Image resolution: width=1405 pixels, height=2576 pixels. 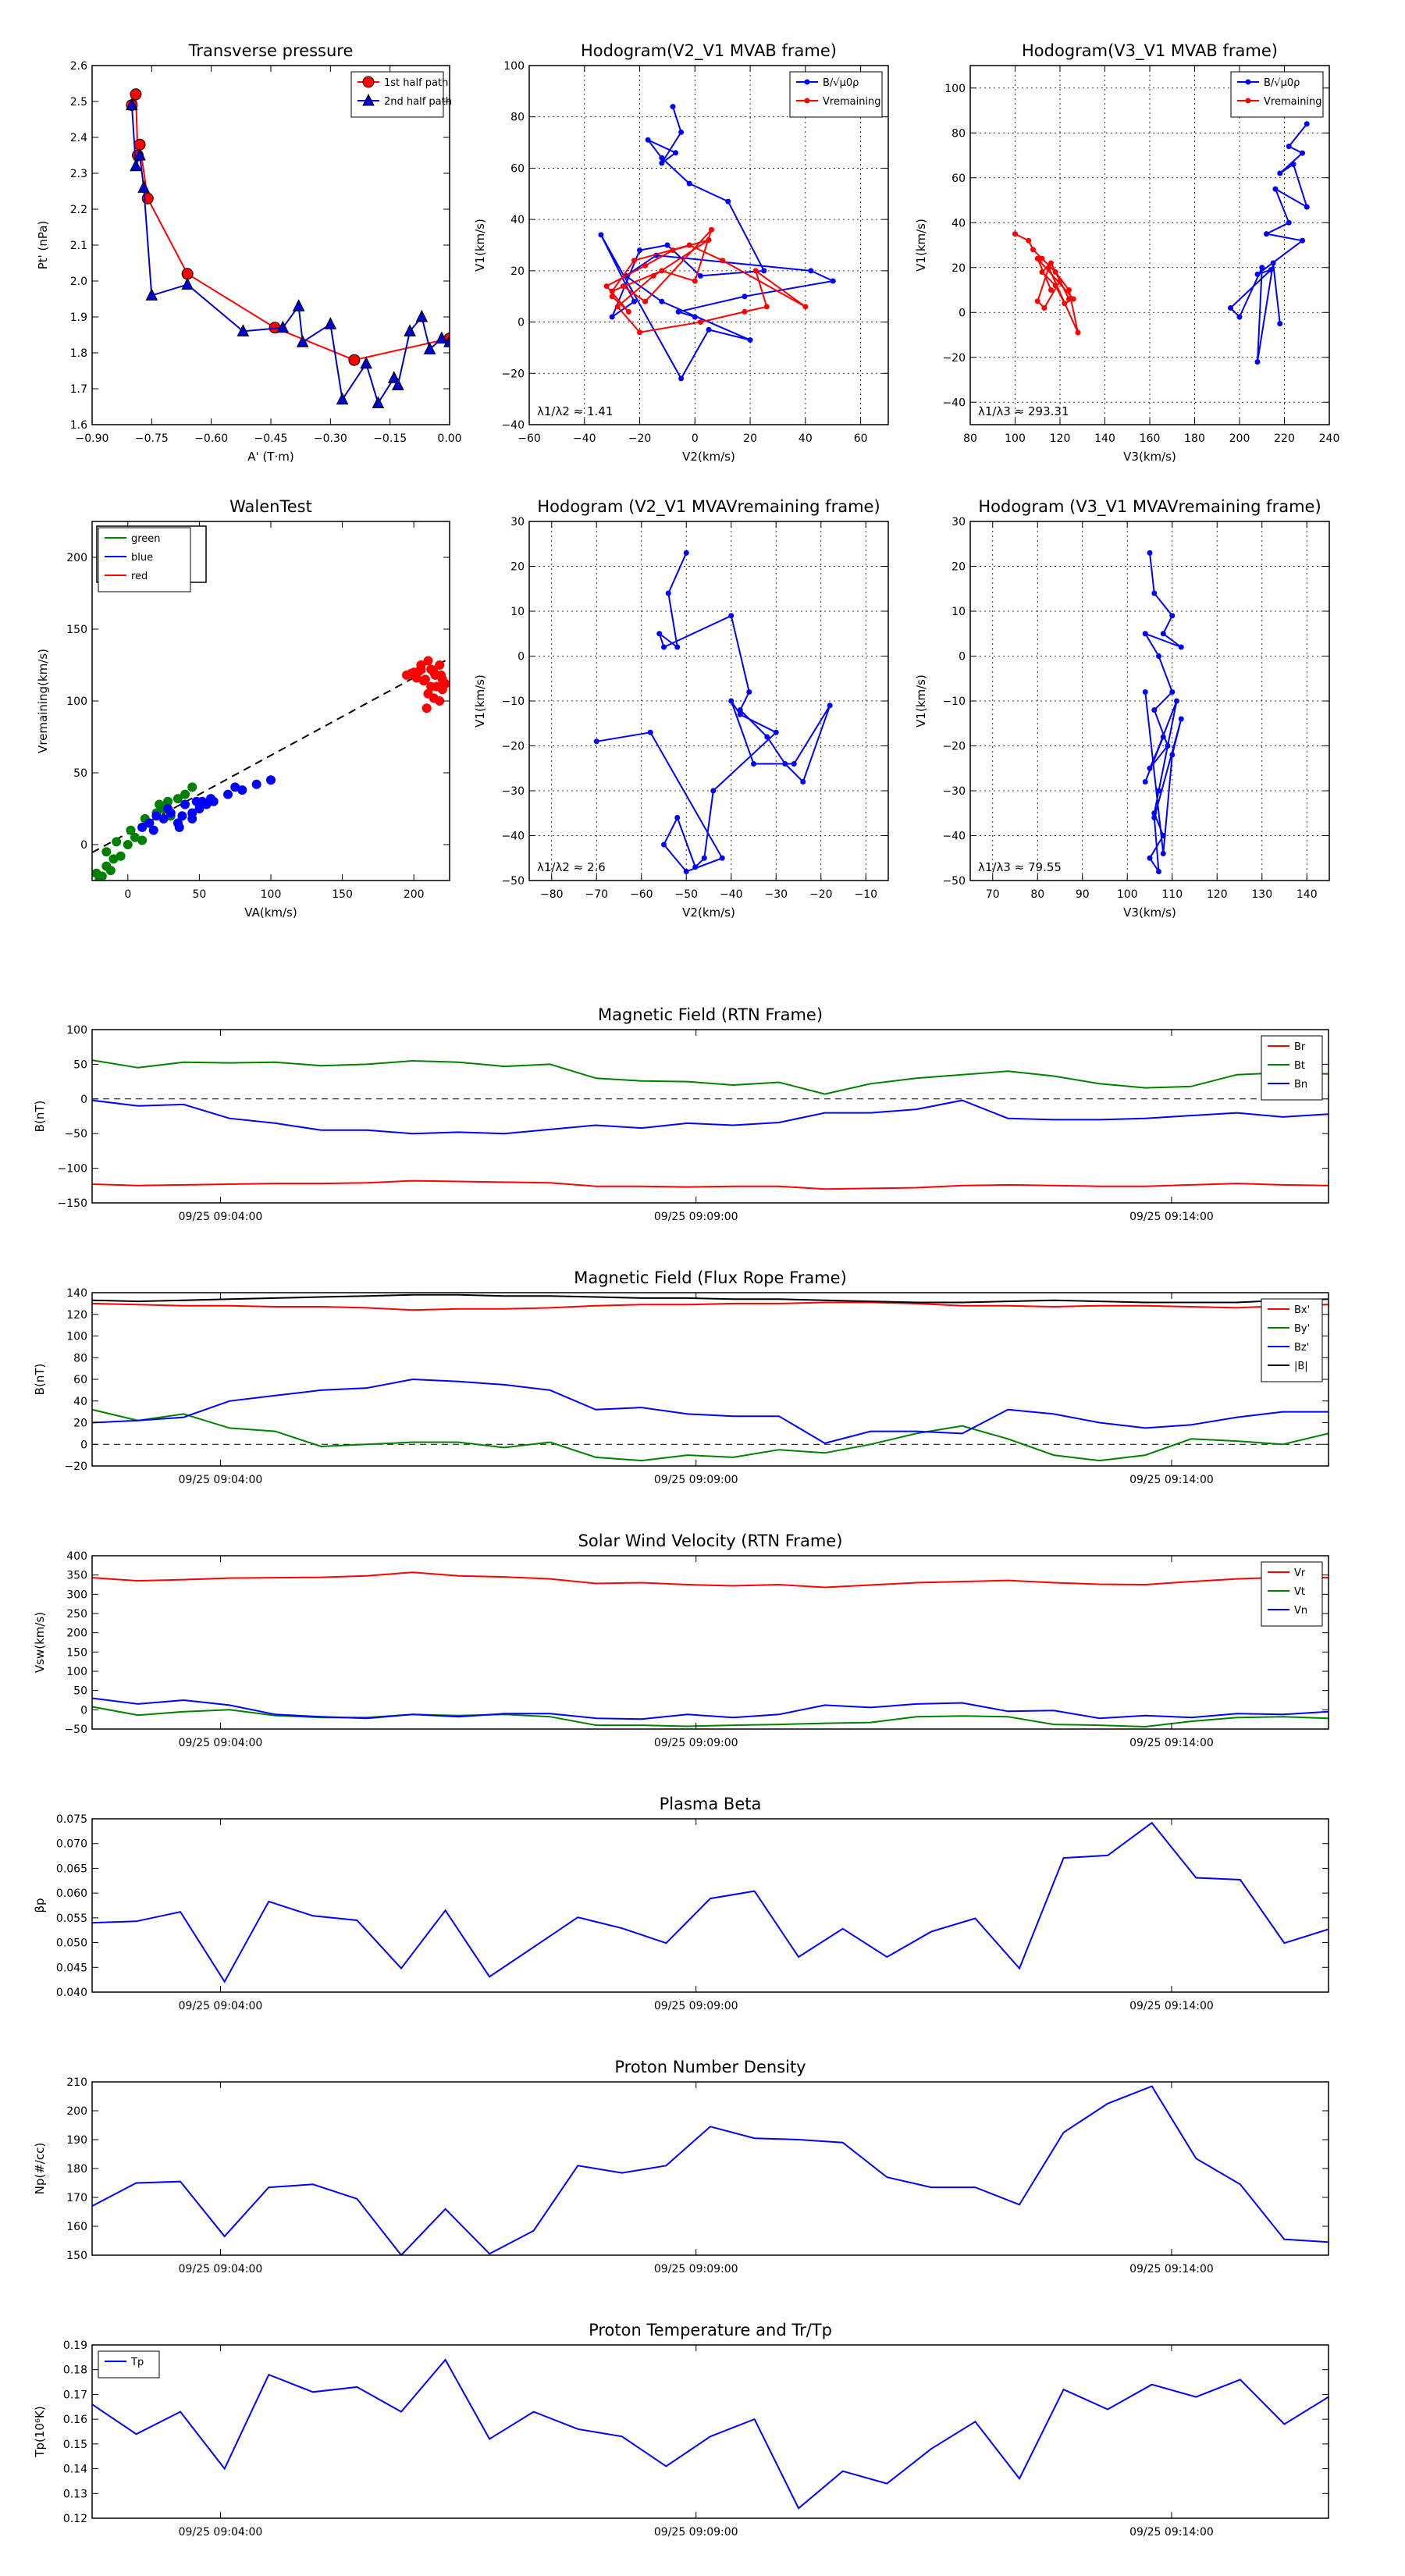 What do you see at coordinates (1301, 1348) in the screenshot?
I see `legend-label: Bz'` at bounding box center [1301, 1348].